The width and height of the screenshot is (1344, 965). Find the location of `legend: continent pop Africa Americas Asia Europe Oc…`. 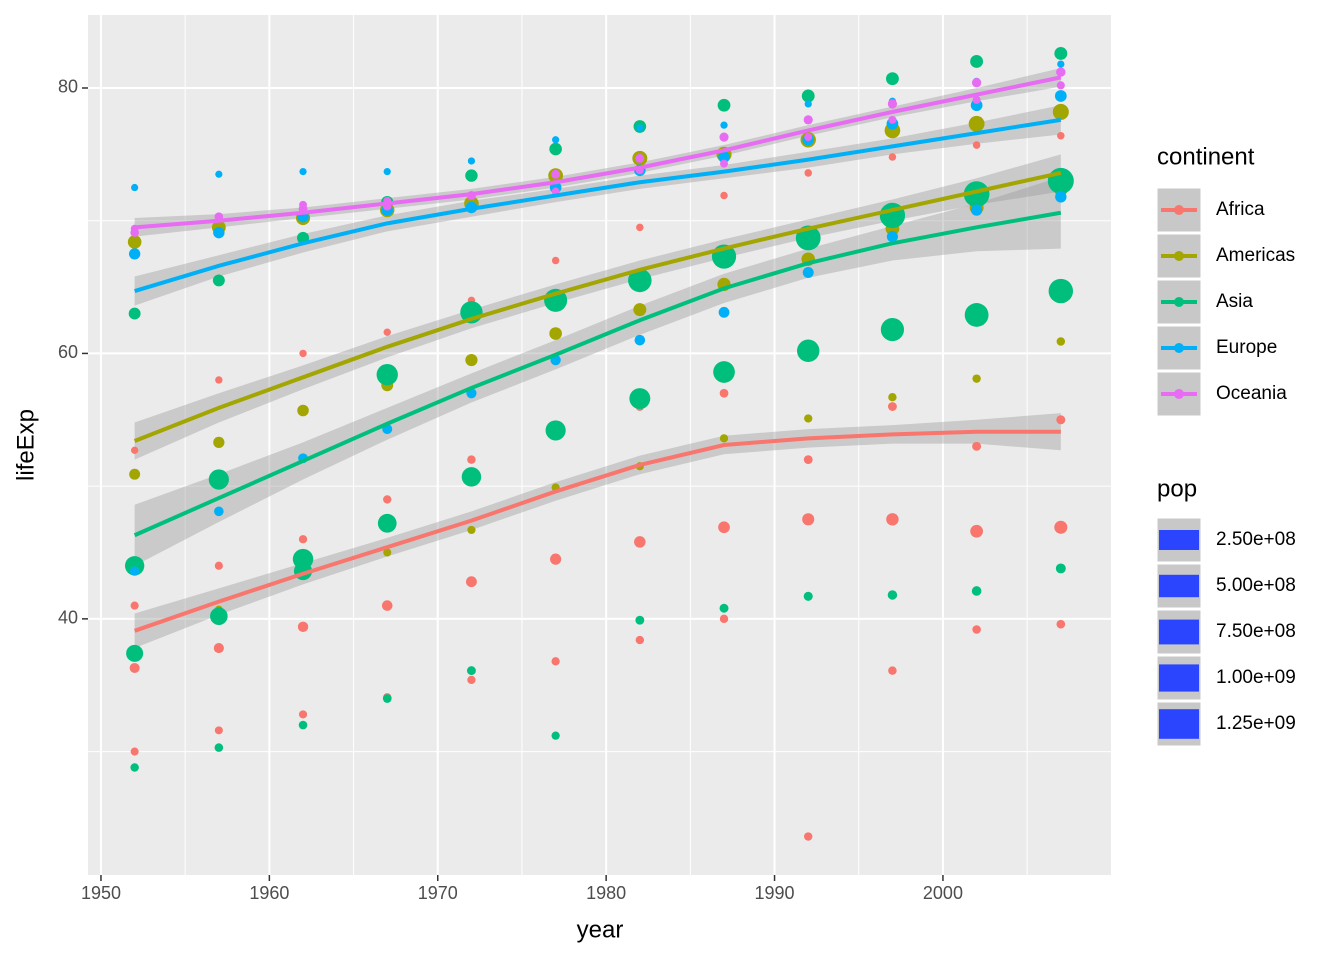

legend: continent pop Africa Americas Asia Europe Oc… is located at coordinates (1226, 445).